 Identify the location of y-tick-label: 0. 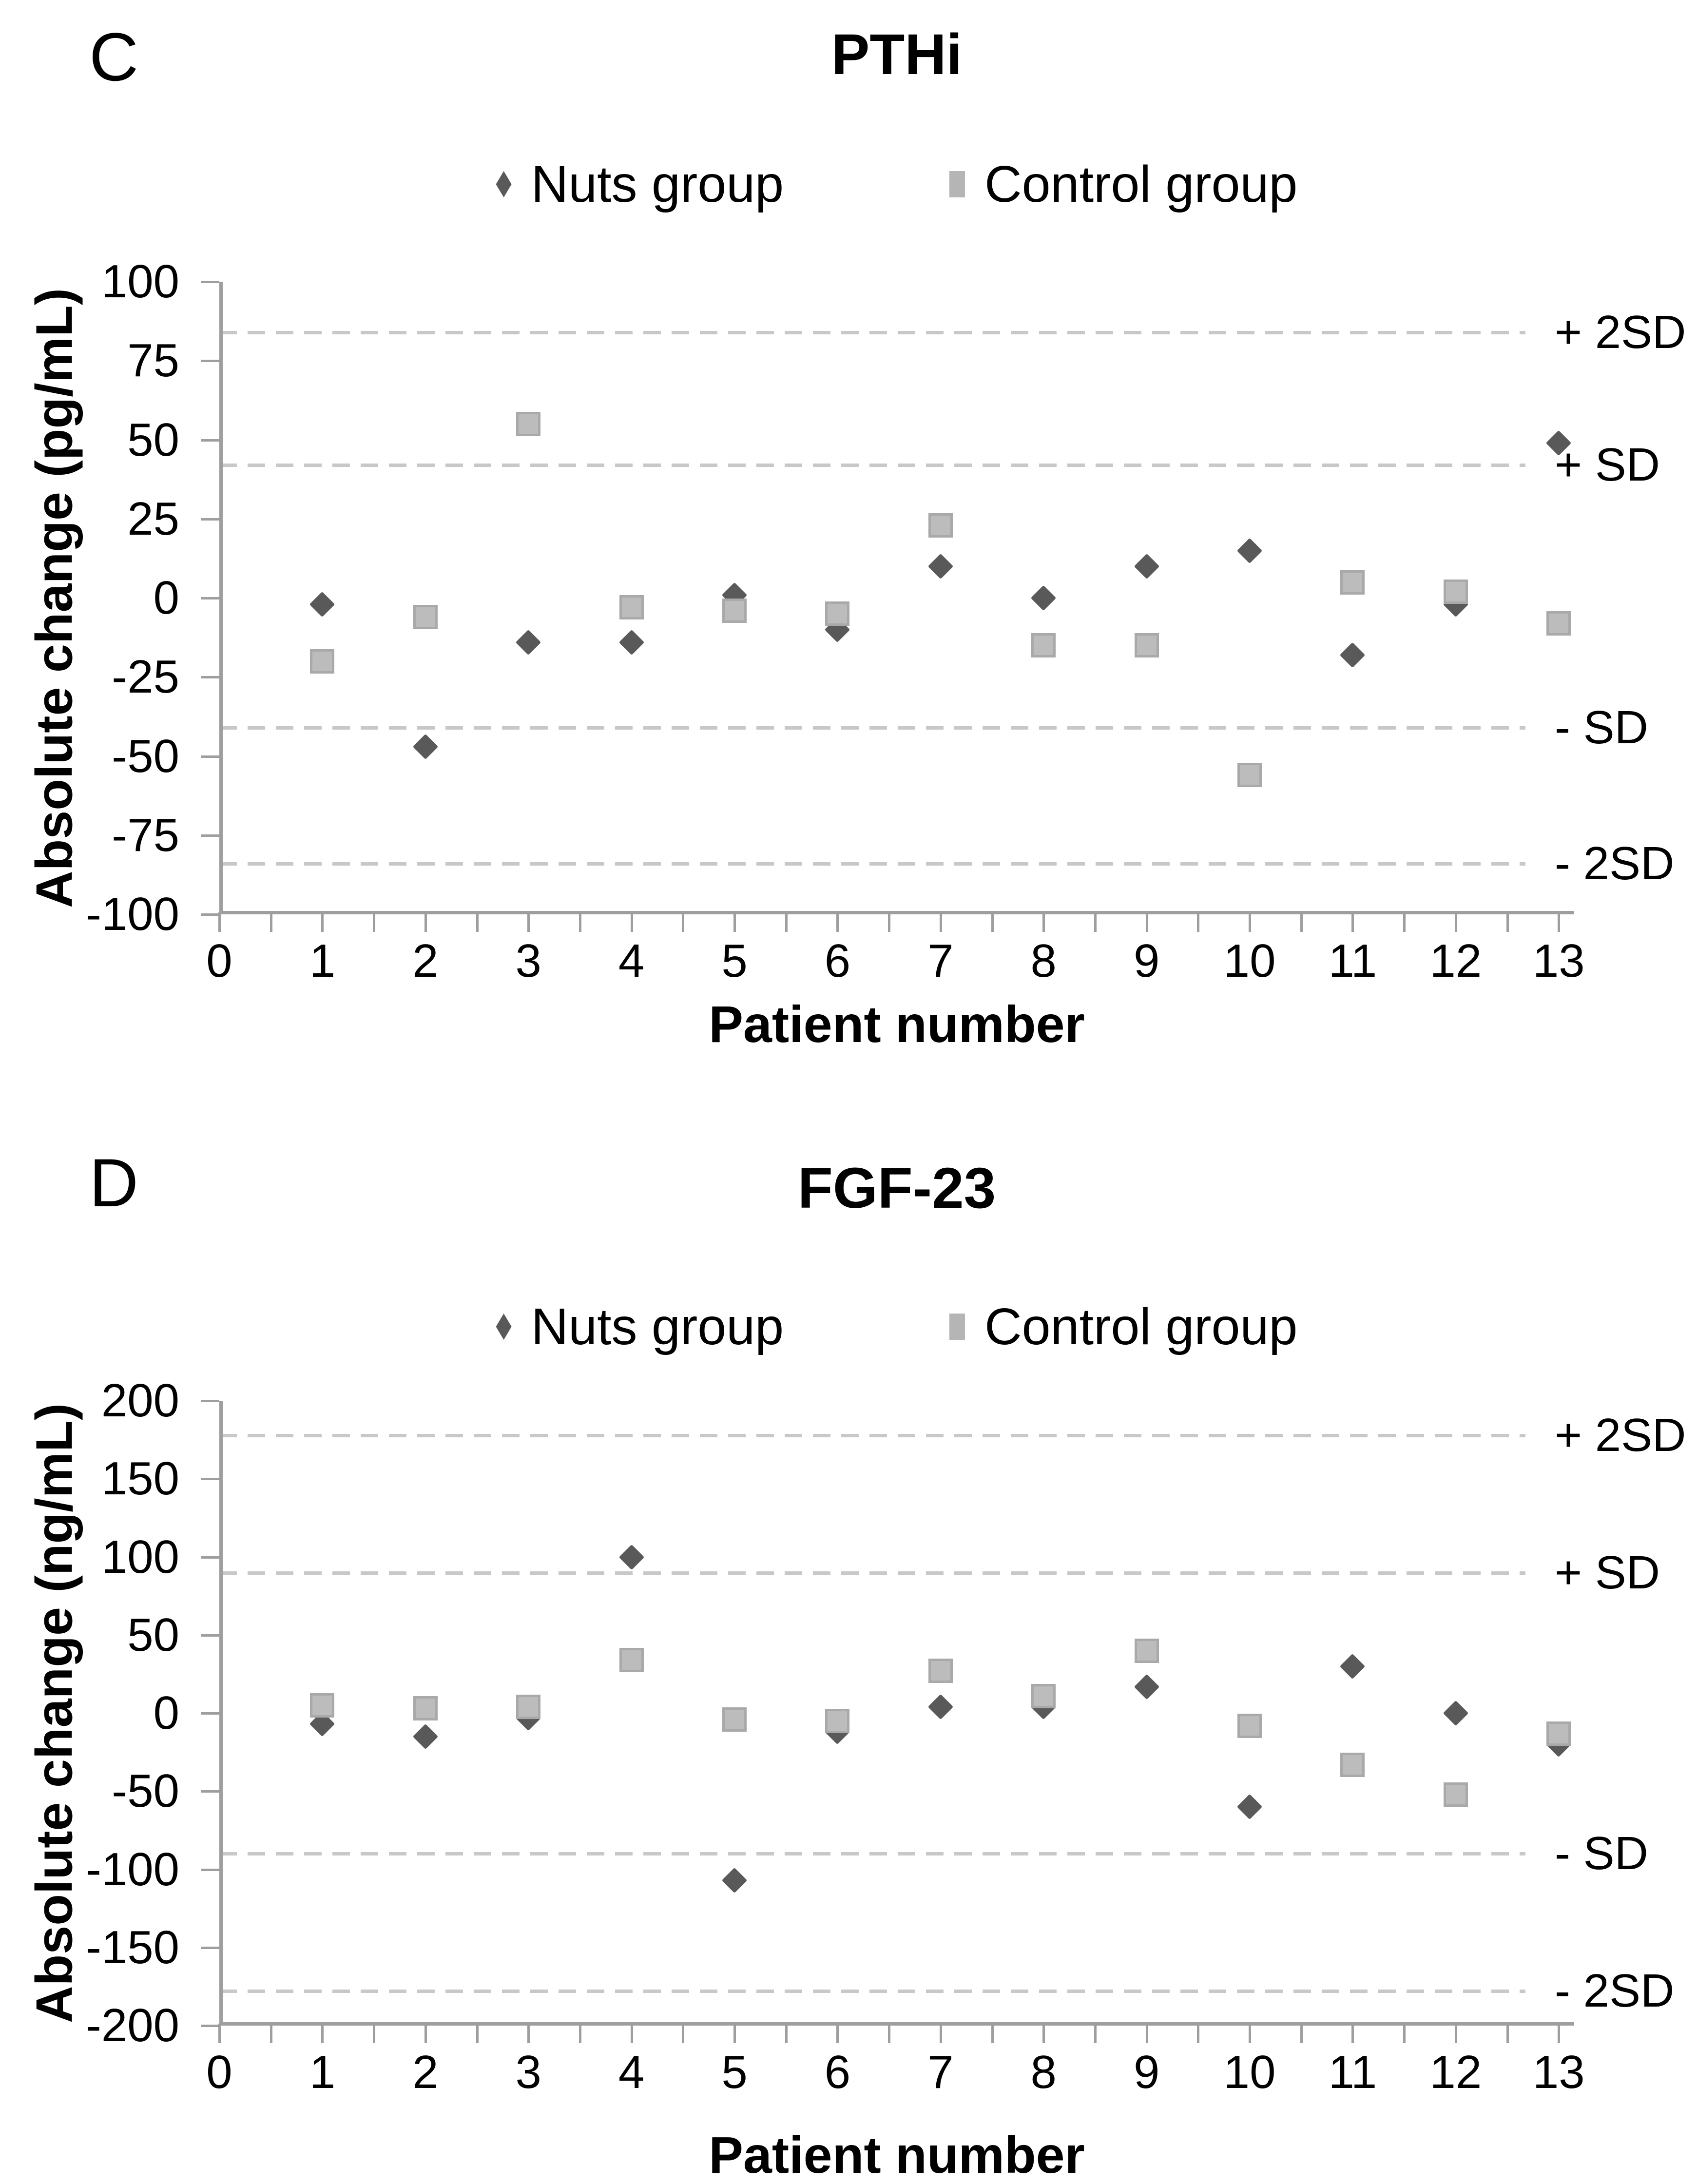
(166, 598).